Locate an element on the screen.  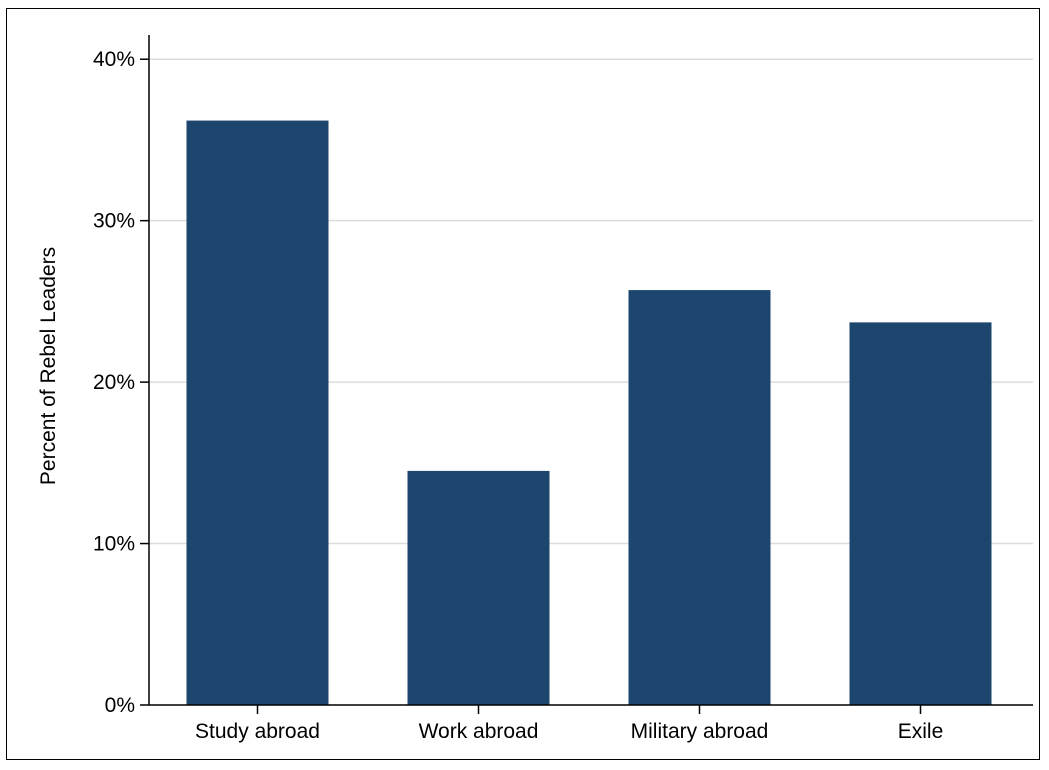
x-tick-label: Work abroad is located at coordinates (479, 731).